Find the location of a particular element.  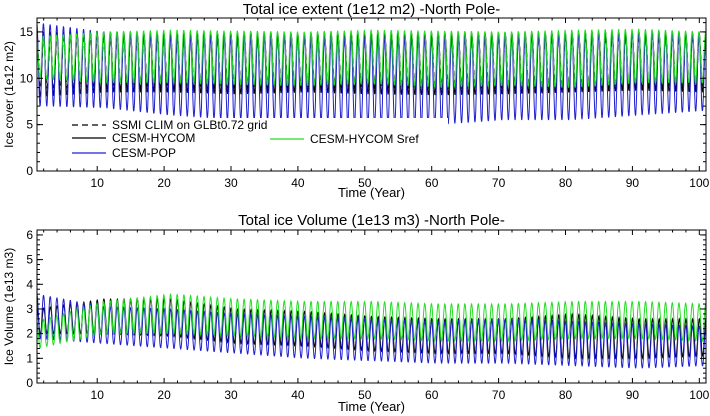

y-tick-label: 3 is located at coordinates (29, 309).